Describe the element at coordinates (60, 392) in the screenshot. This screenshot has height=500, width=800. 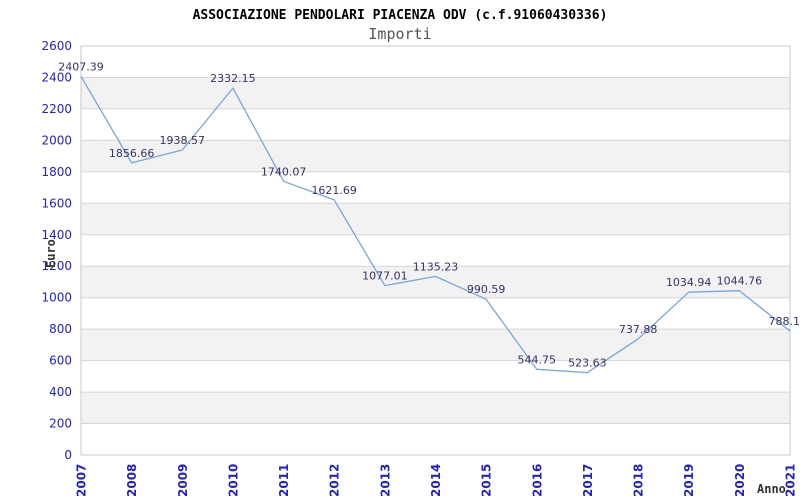
I see `y-tick-label: 400` at that location.